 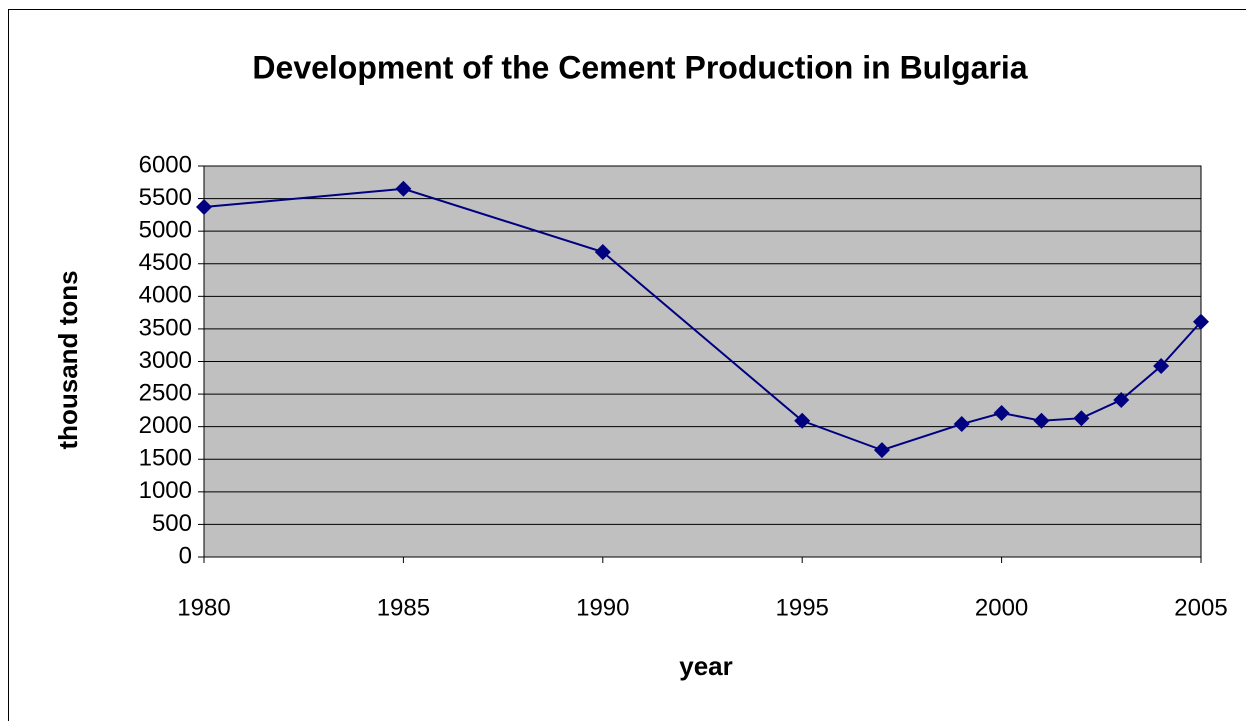 What do you see at coordinates (165, 392) in the screenshot?
I see `y-tick-label: 2500` at bounding box center [165, 392].